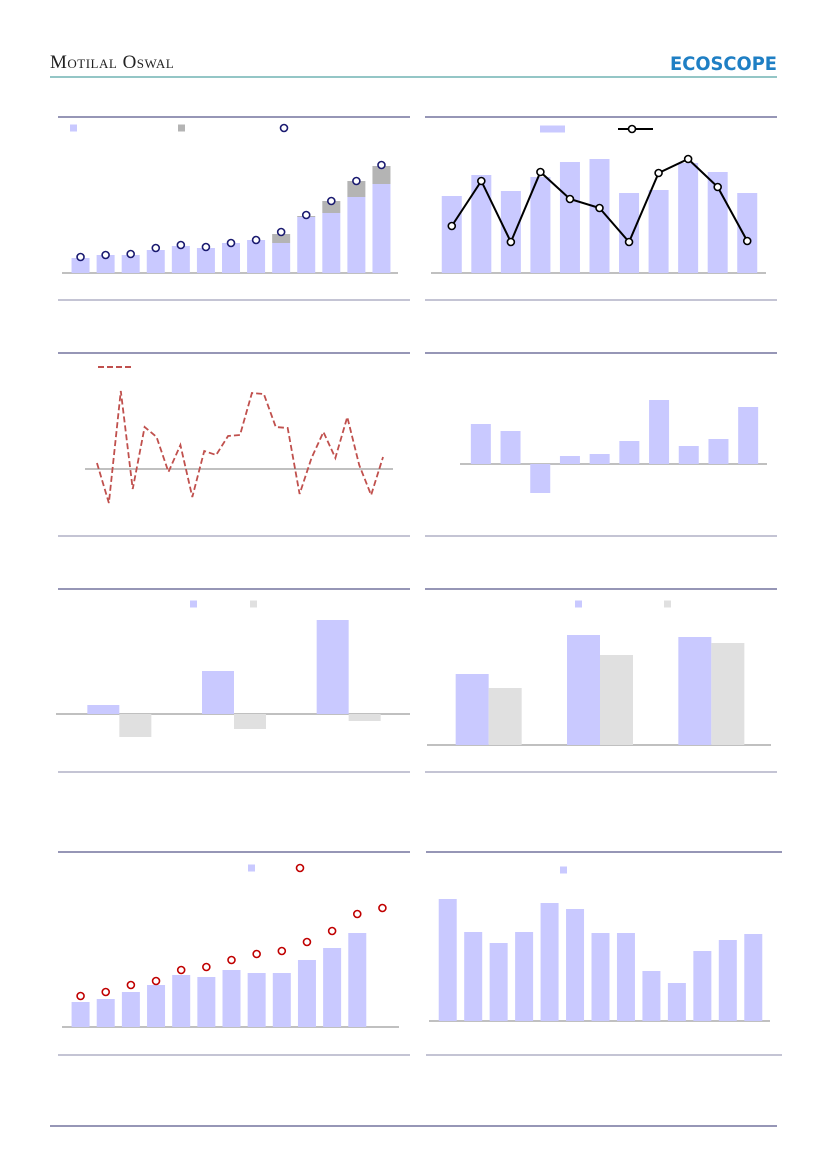  I want to click on line, so click(240, 447).